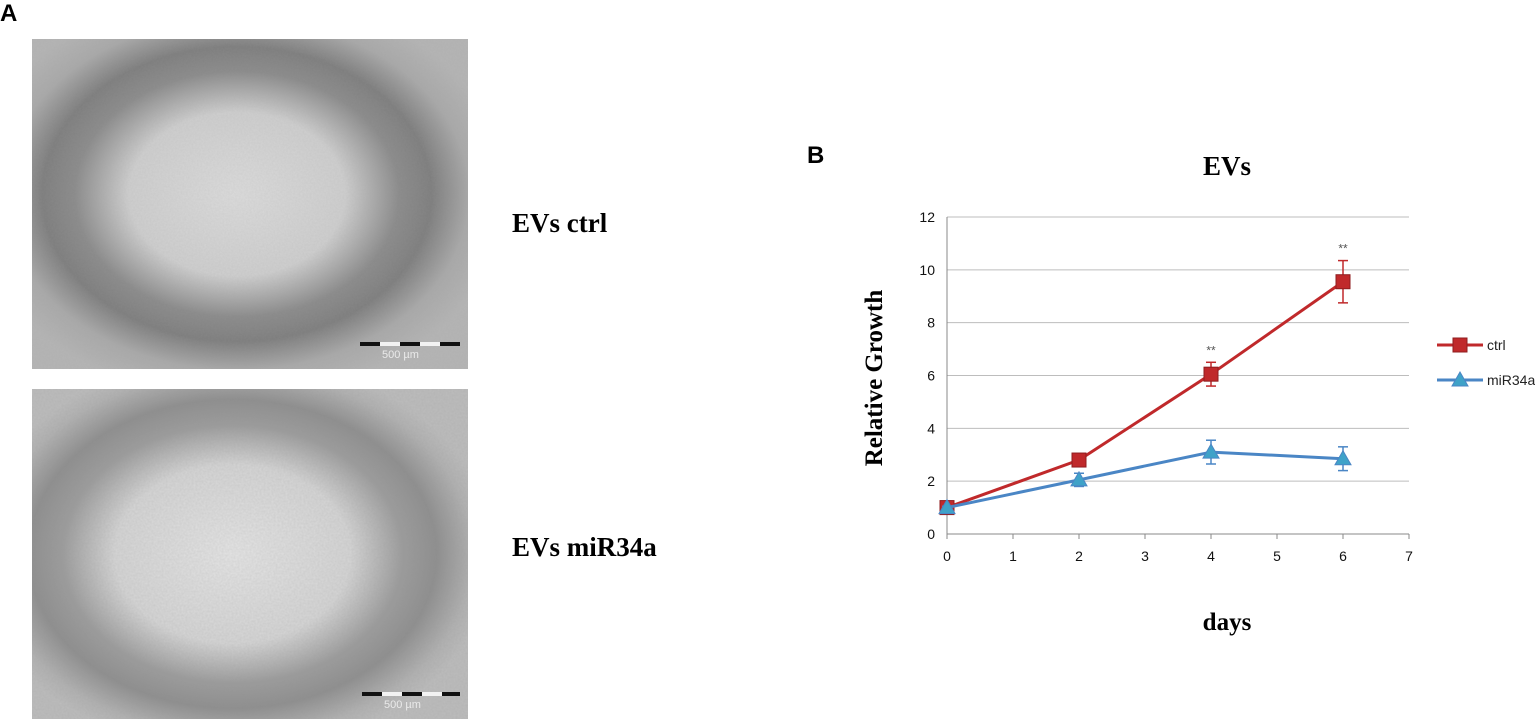 Image resolution: width=1535 pixels, height=719 pixels. Describe the element at coordinates (1013, 556) in the screenshot. I see `x-tick-label: 1` at that location.